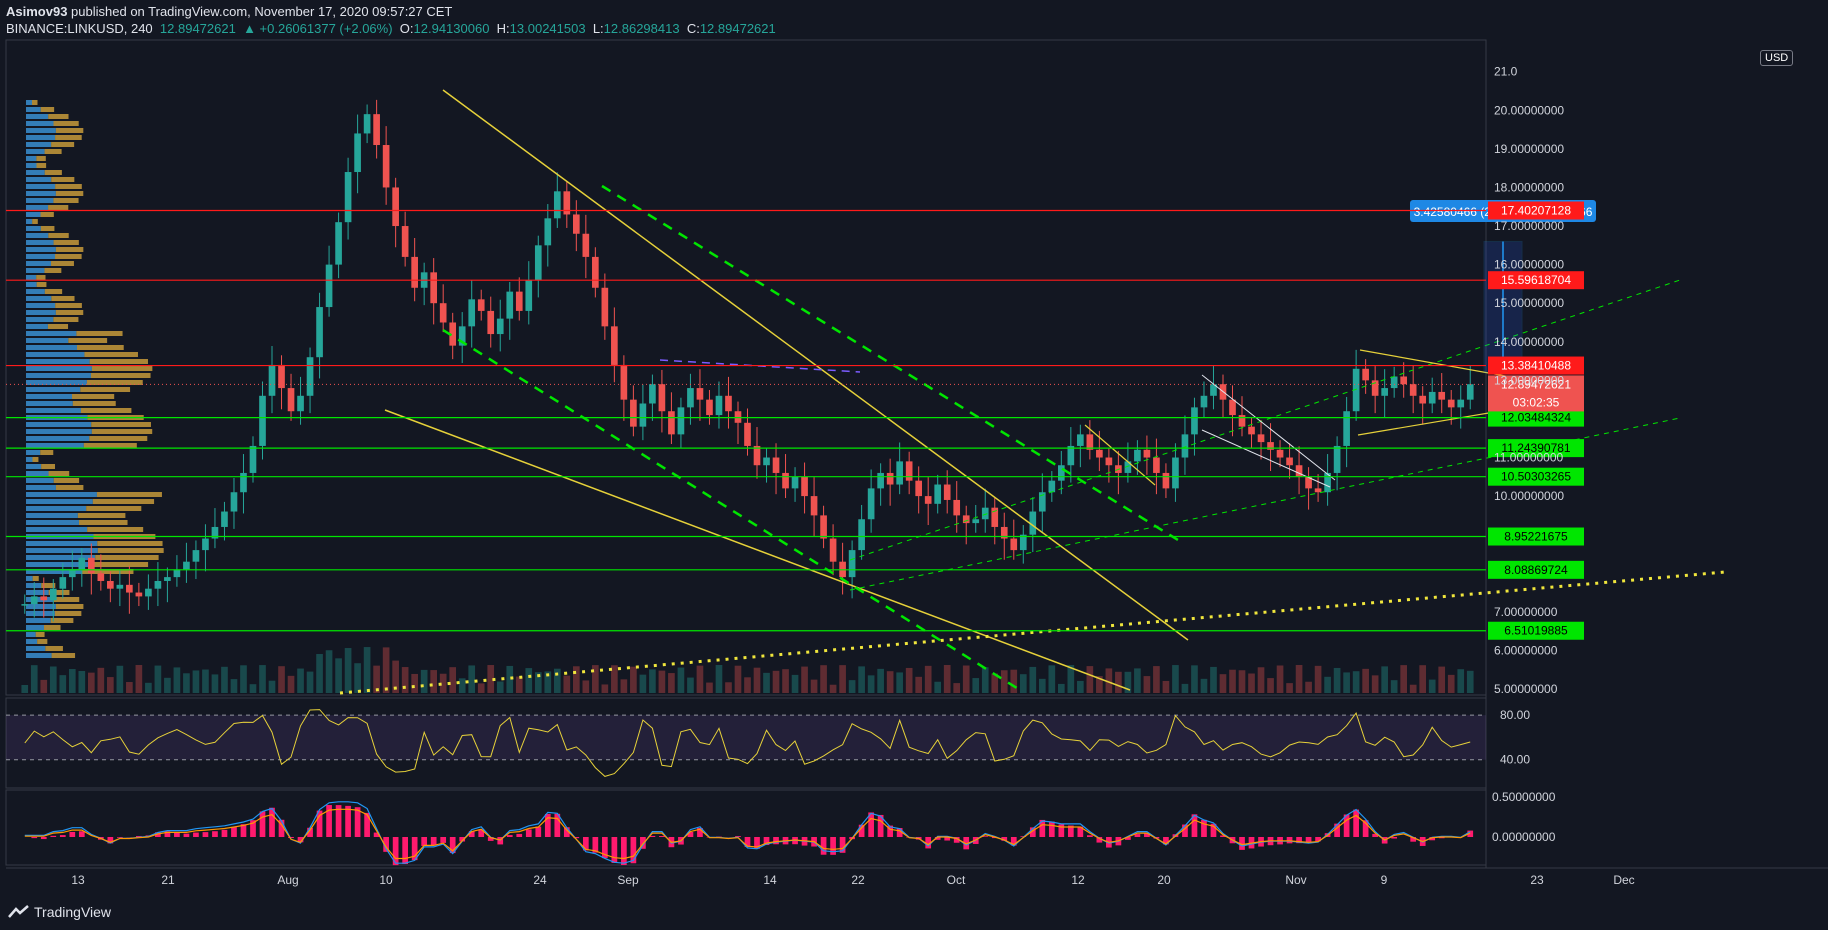 The width and height of the screenshot is (1828, 930). What do you see at coordinates (540, 880) in the screenshot?
I see `time-tick-label: 24` at bounding box center [540, 880].